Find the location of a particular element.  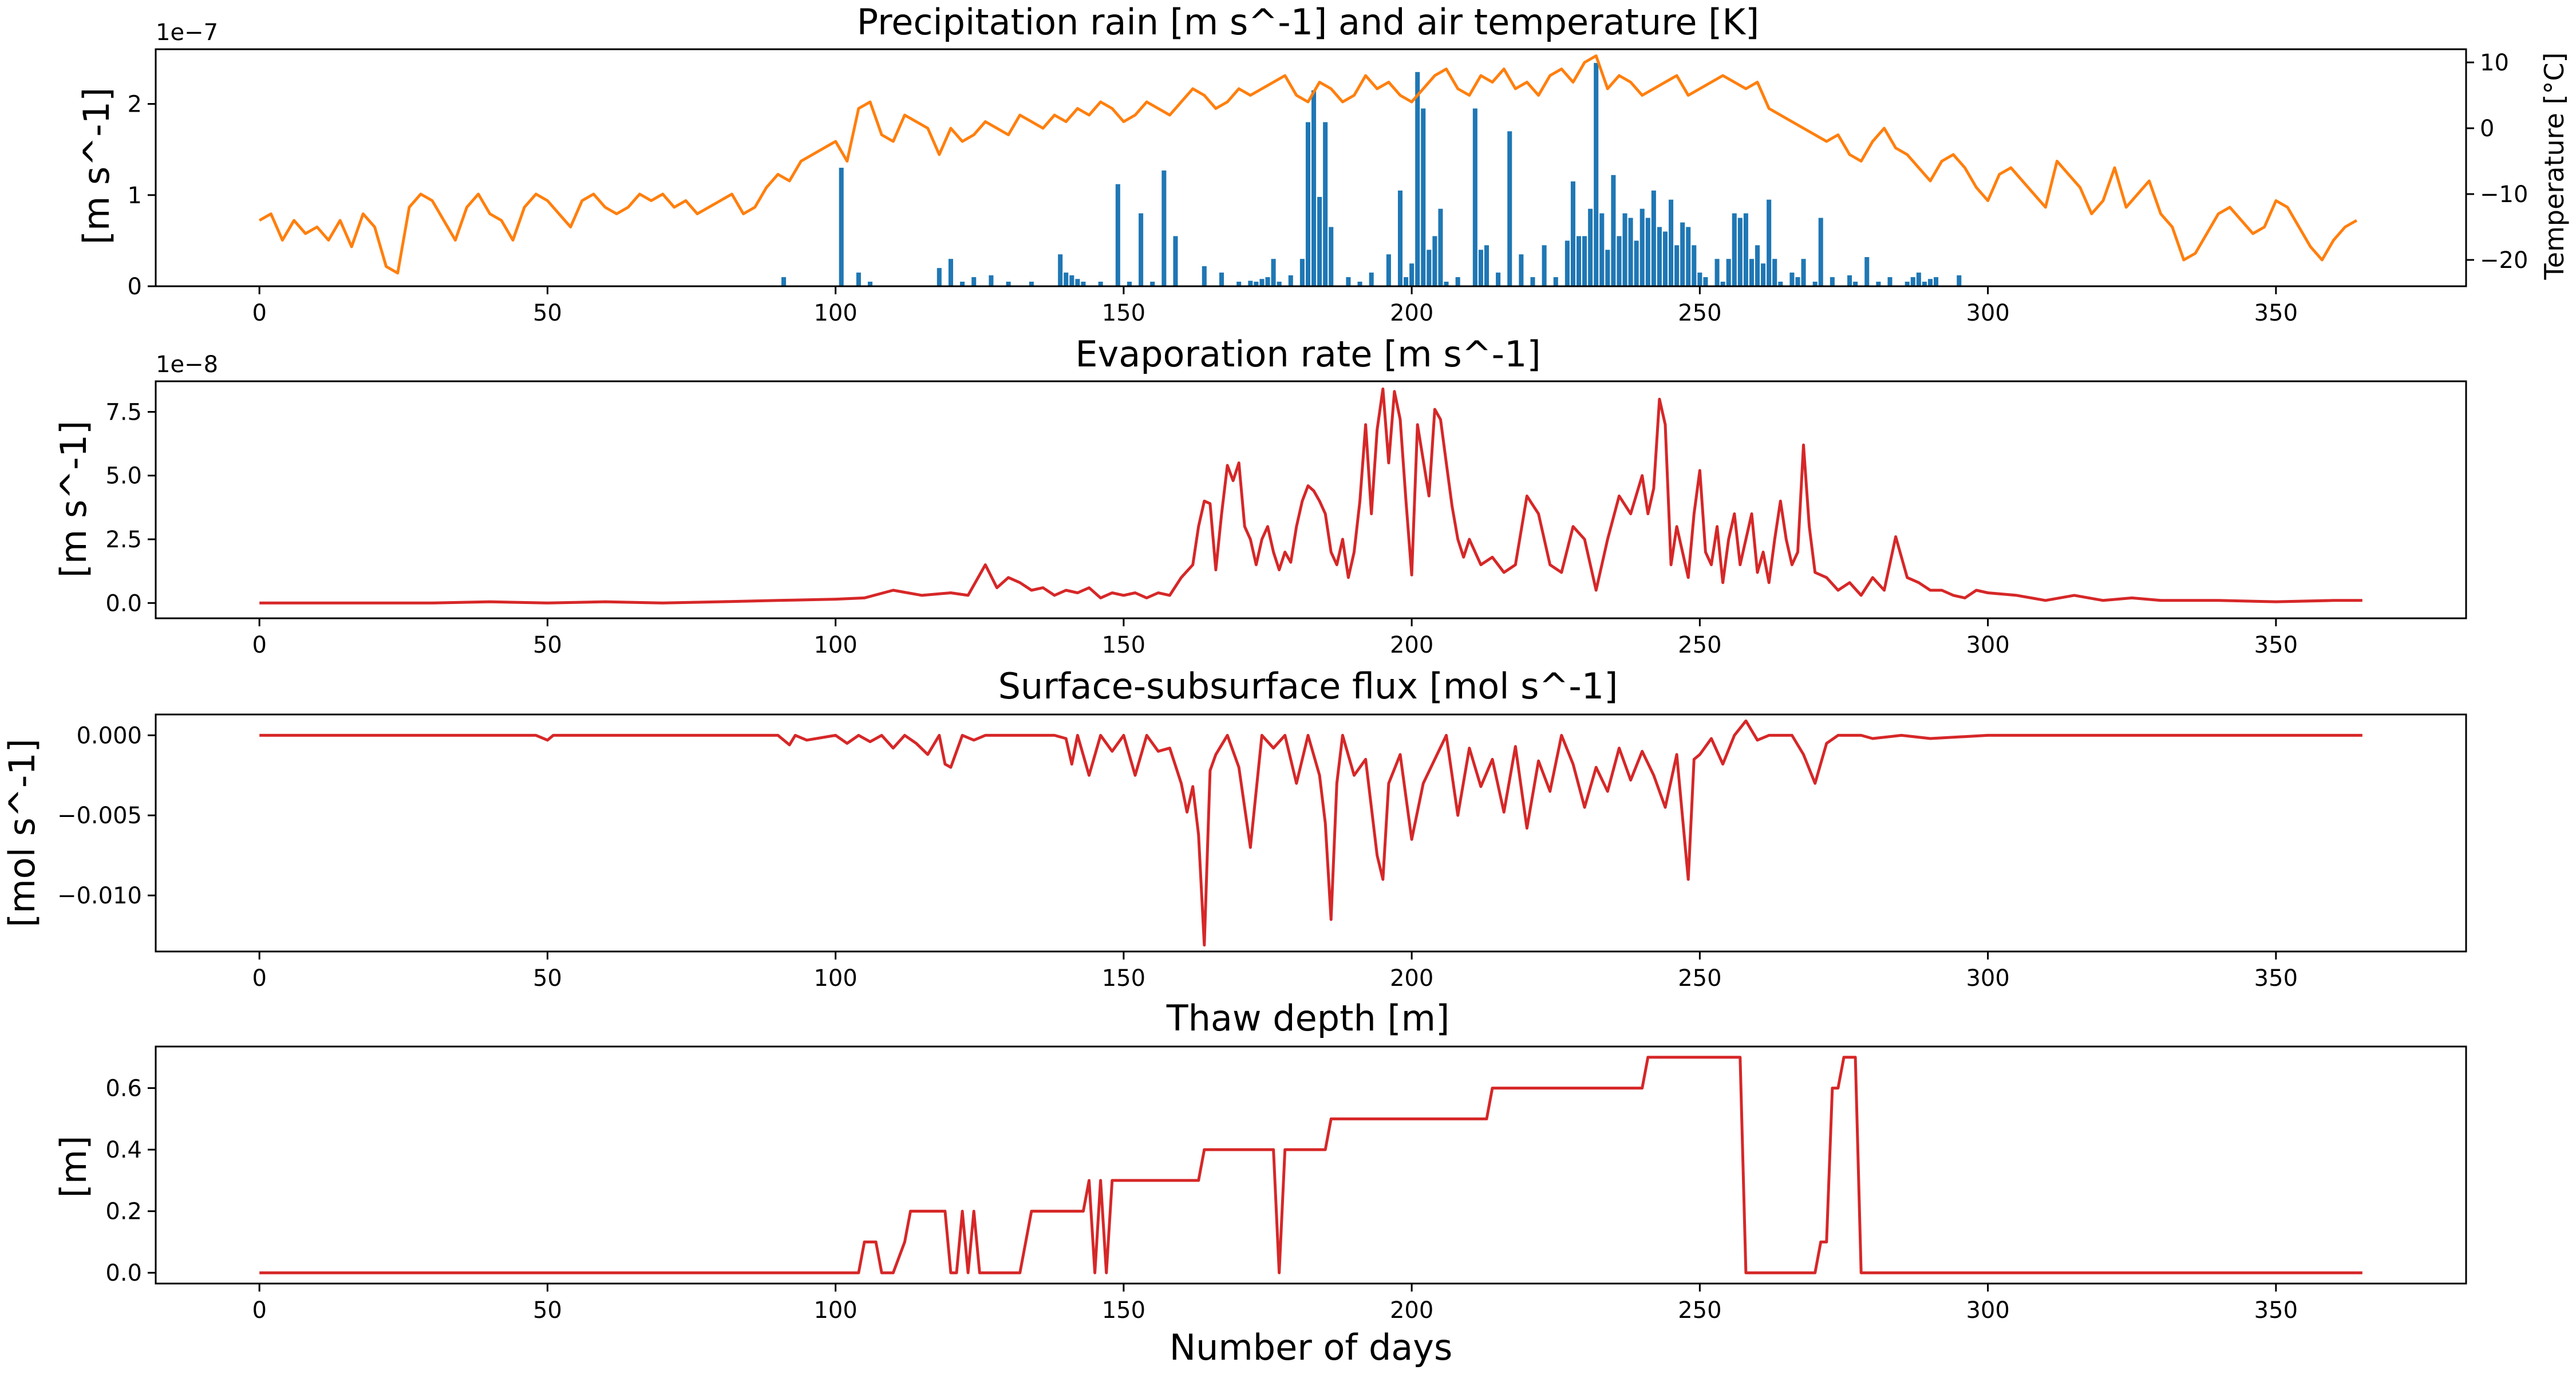

precip-temp-marks is located at coordinates (1308, 170).